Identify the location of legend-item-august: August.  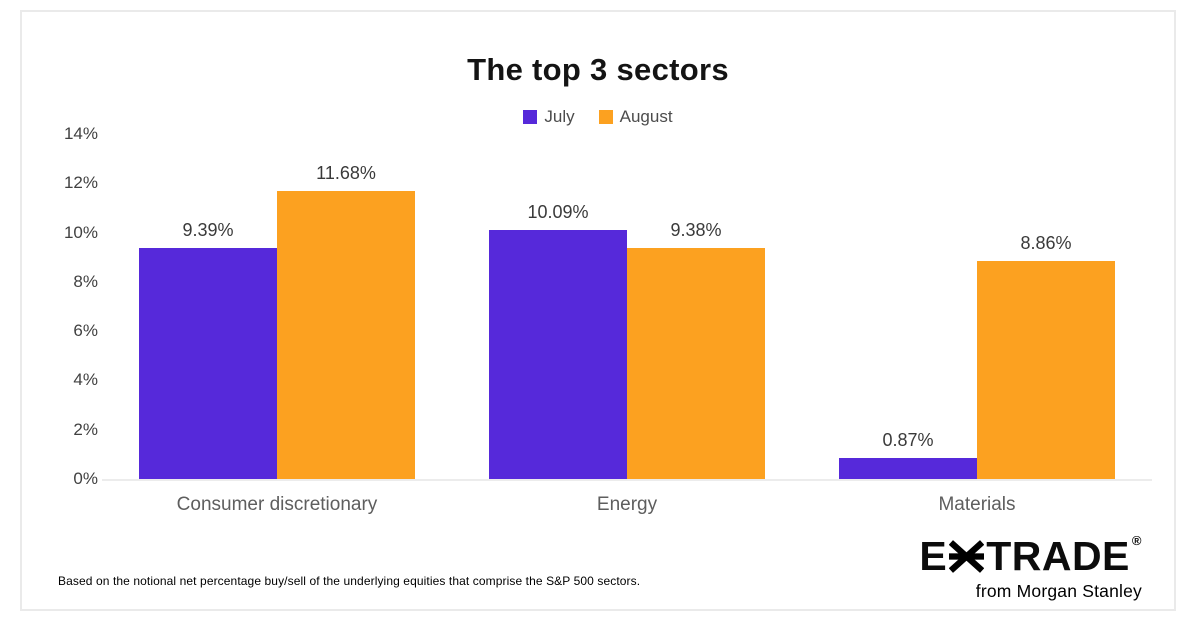
(635, 117).